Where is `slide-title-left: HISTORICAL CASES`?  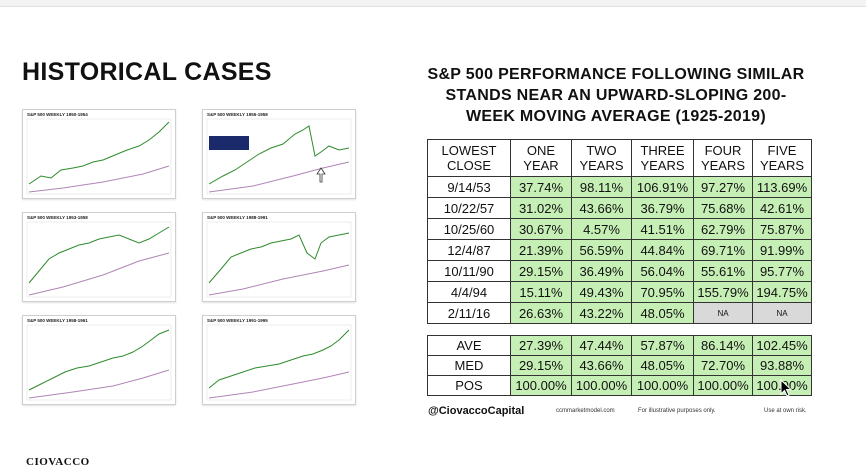 slide-title-left: HISTORICAL CASES is located at coordinates (147, 72).